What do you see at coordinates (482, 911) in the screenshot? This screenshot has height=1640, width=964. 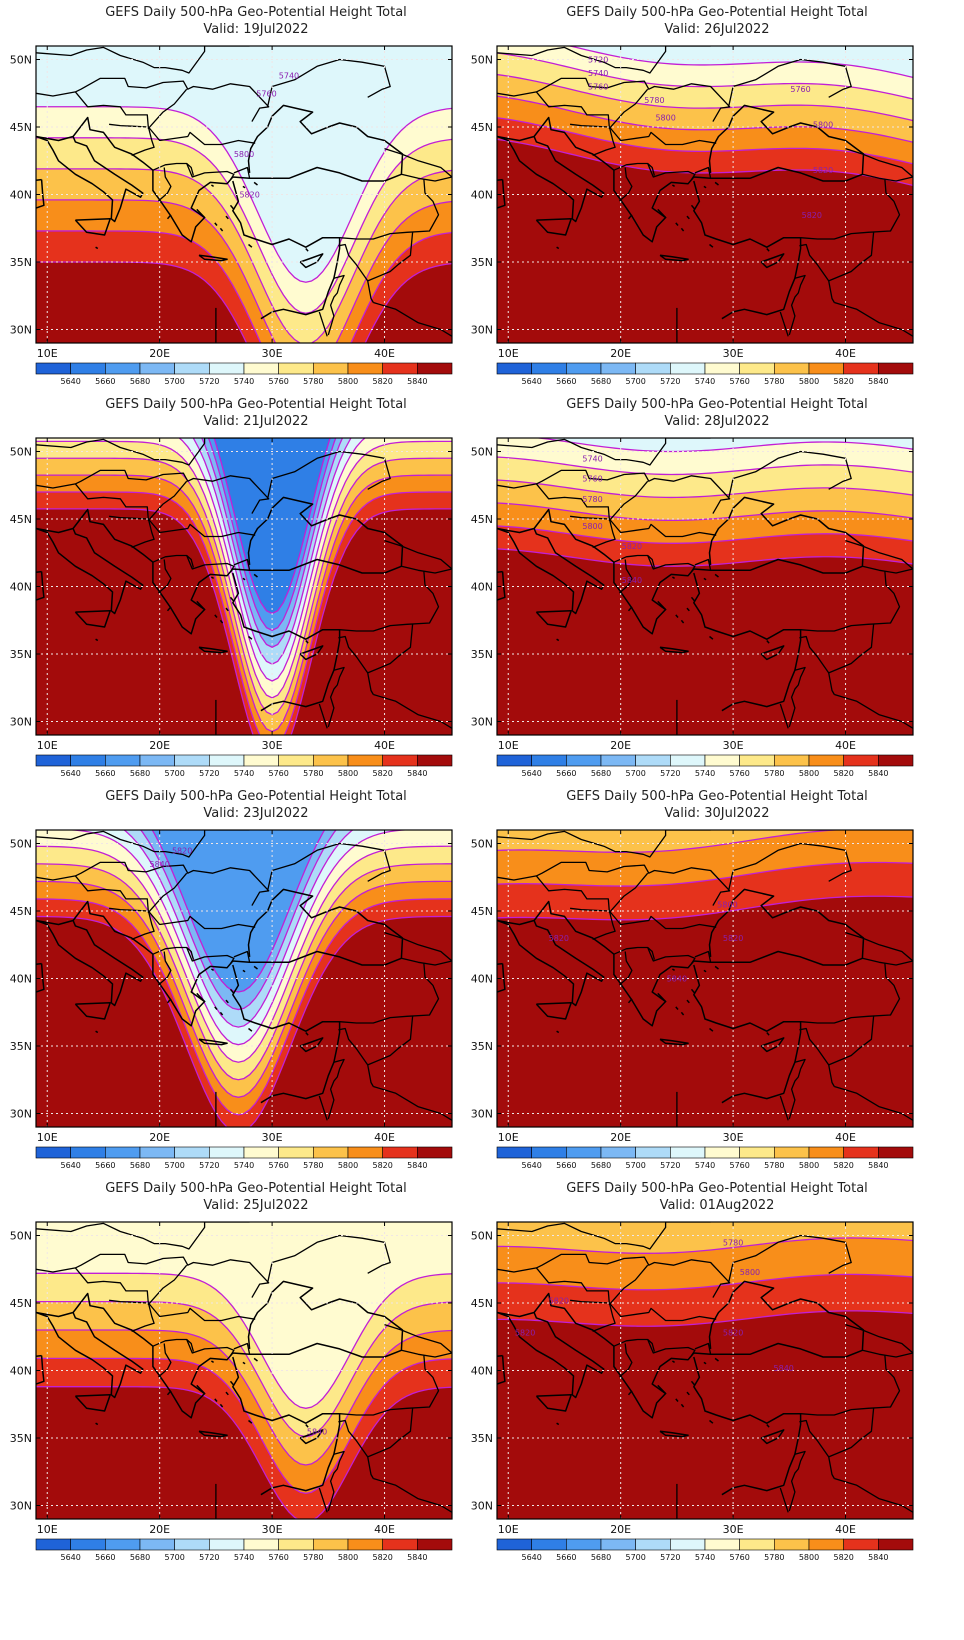 I see `y-tick-label: 45N` at bounding box center [482, 911].